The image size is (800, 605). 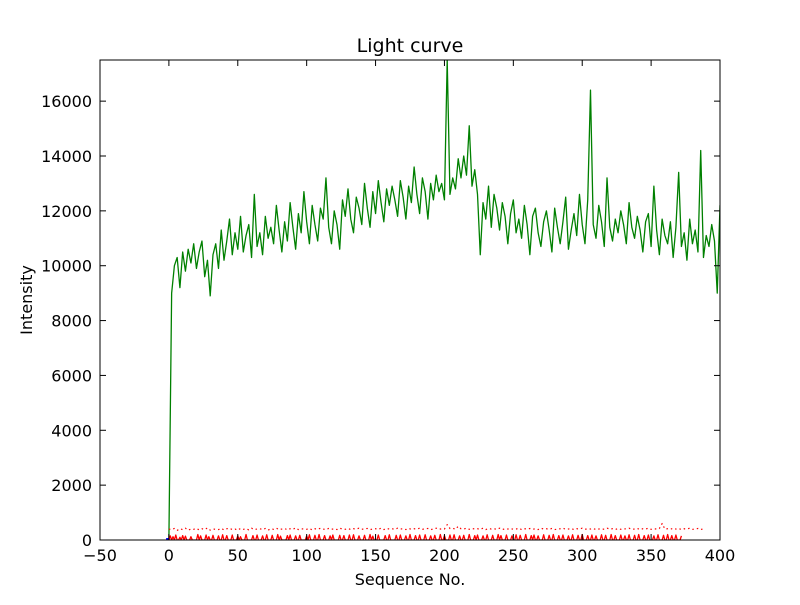 I want to click on x-axis-label: Sequence No., so click(x=410, y=579).